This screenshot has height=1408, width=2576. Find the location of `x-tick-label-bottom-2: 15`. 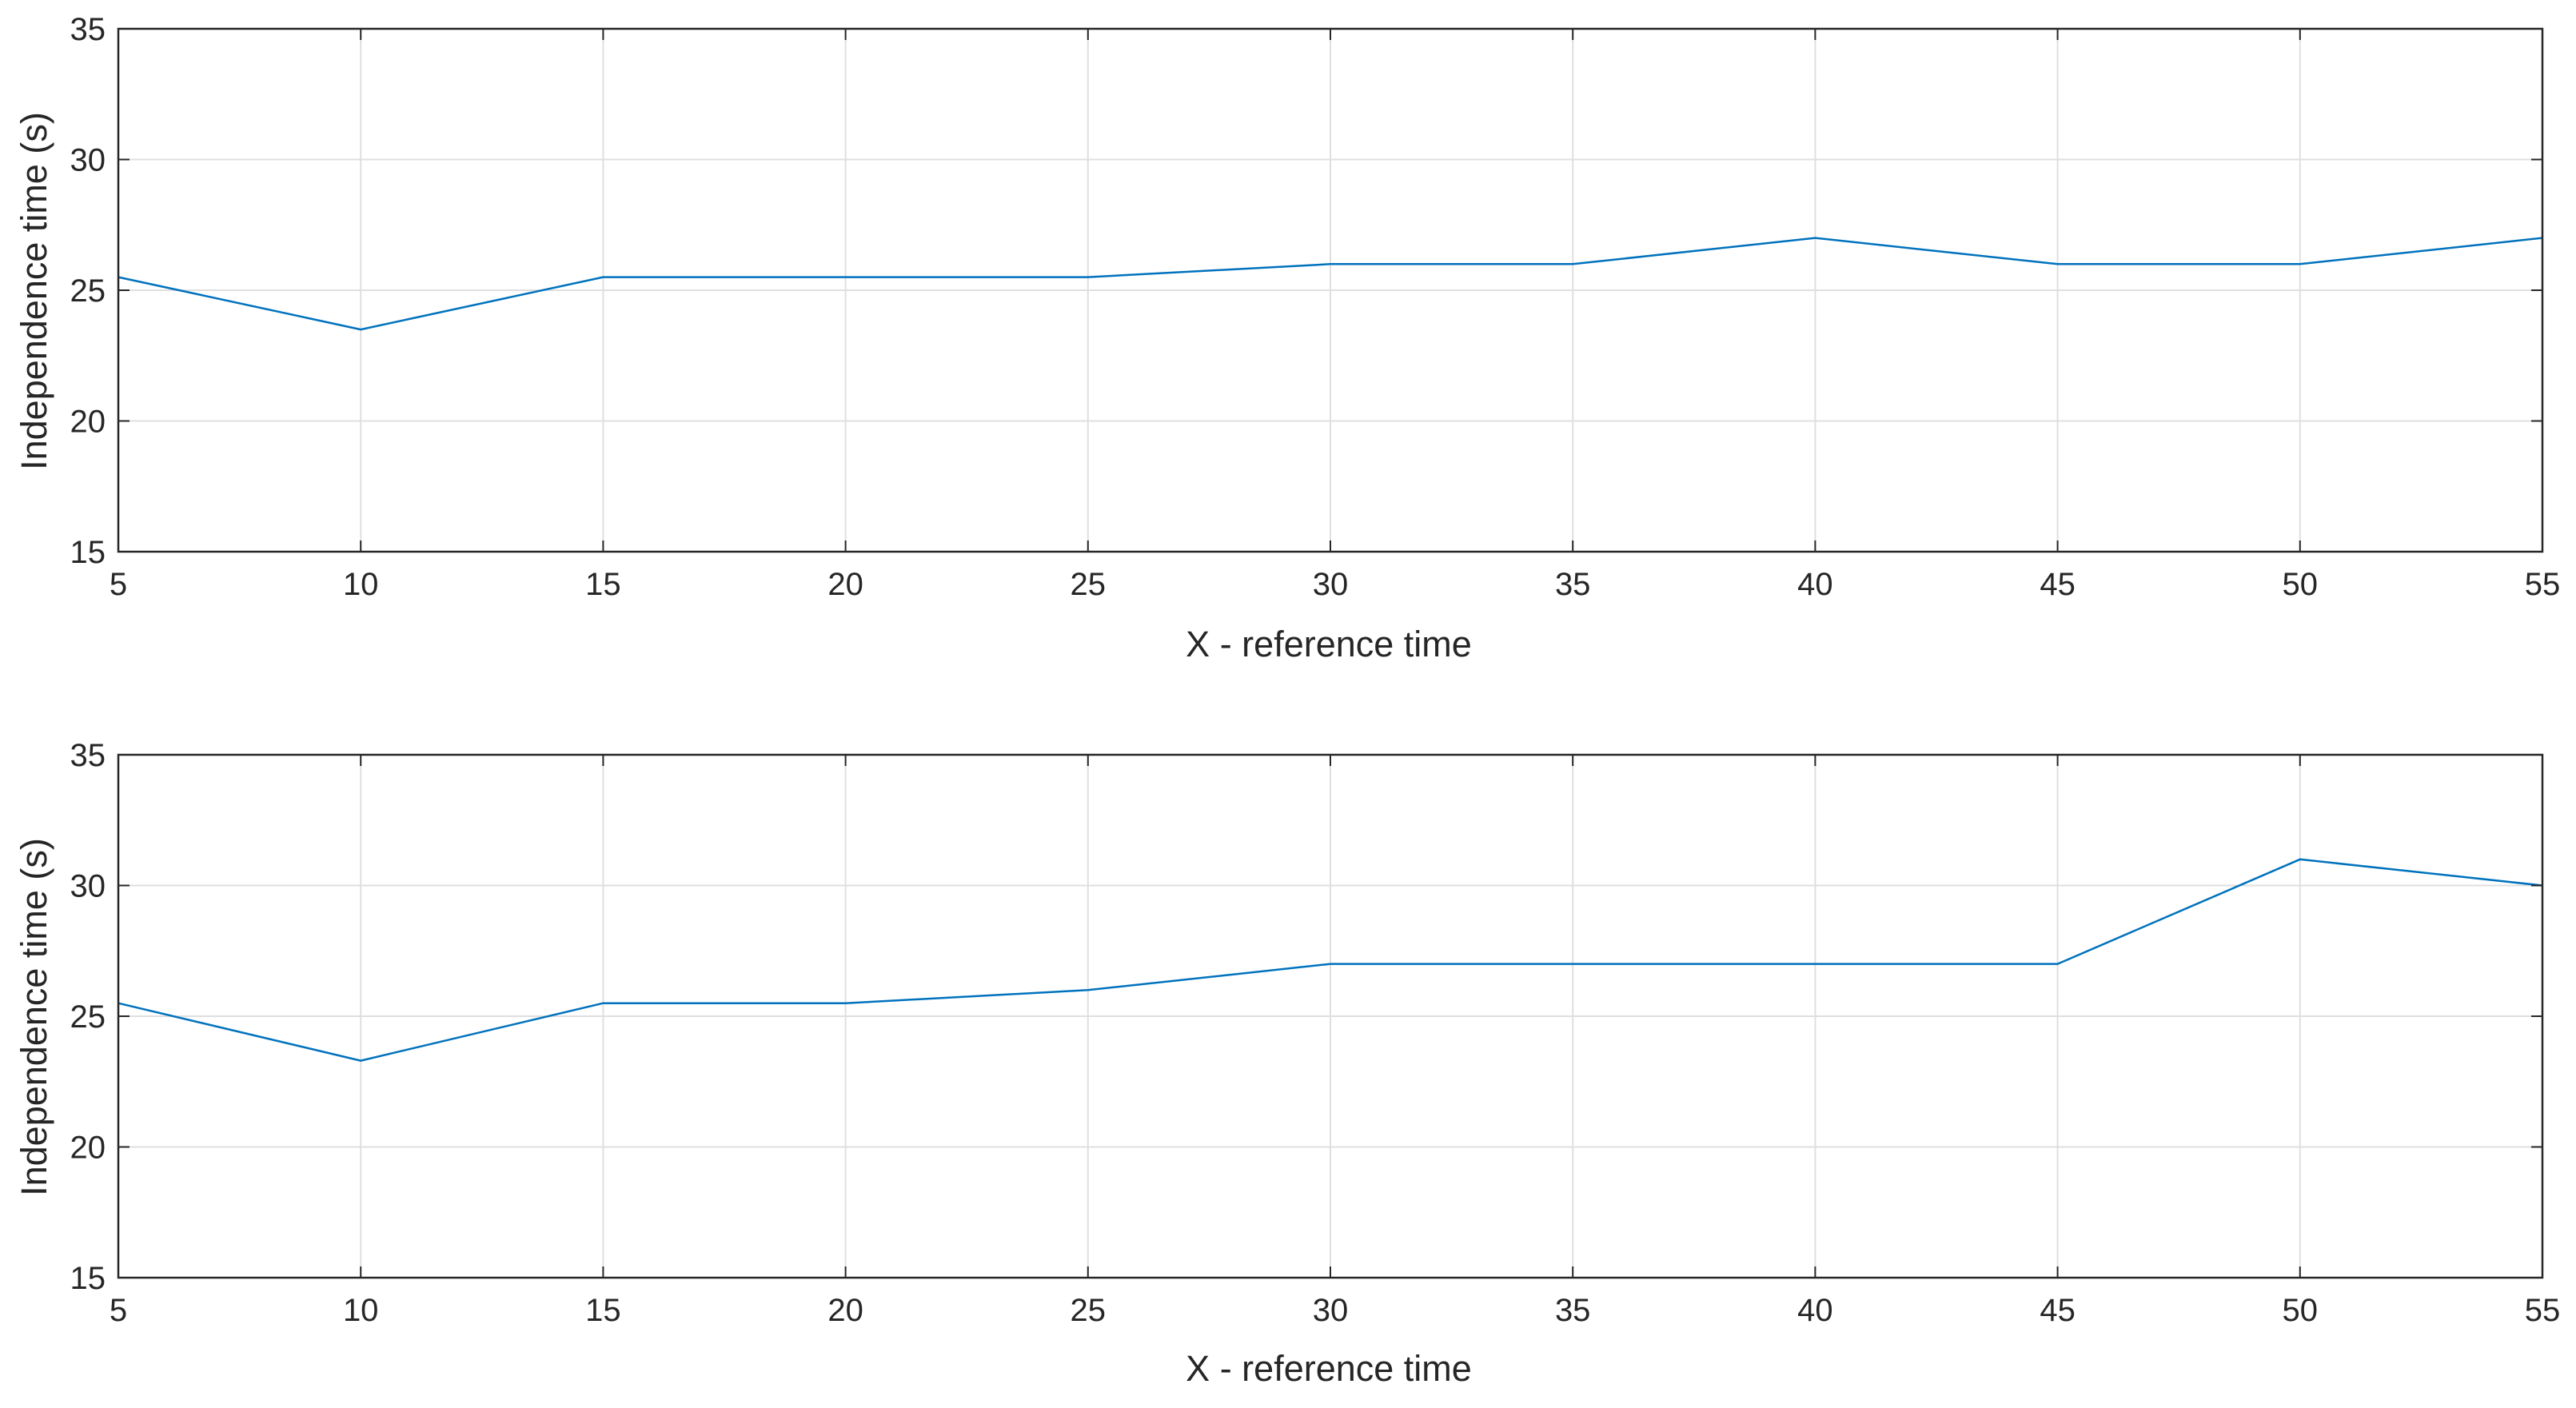

x-tick-label-bottom-2: 15 is located at coordinates (603, 1310).